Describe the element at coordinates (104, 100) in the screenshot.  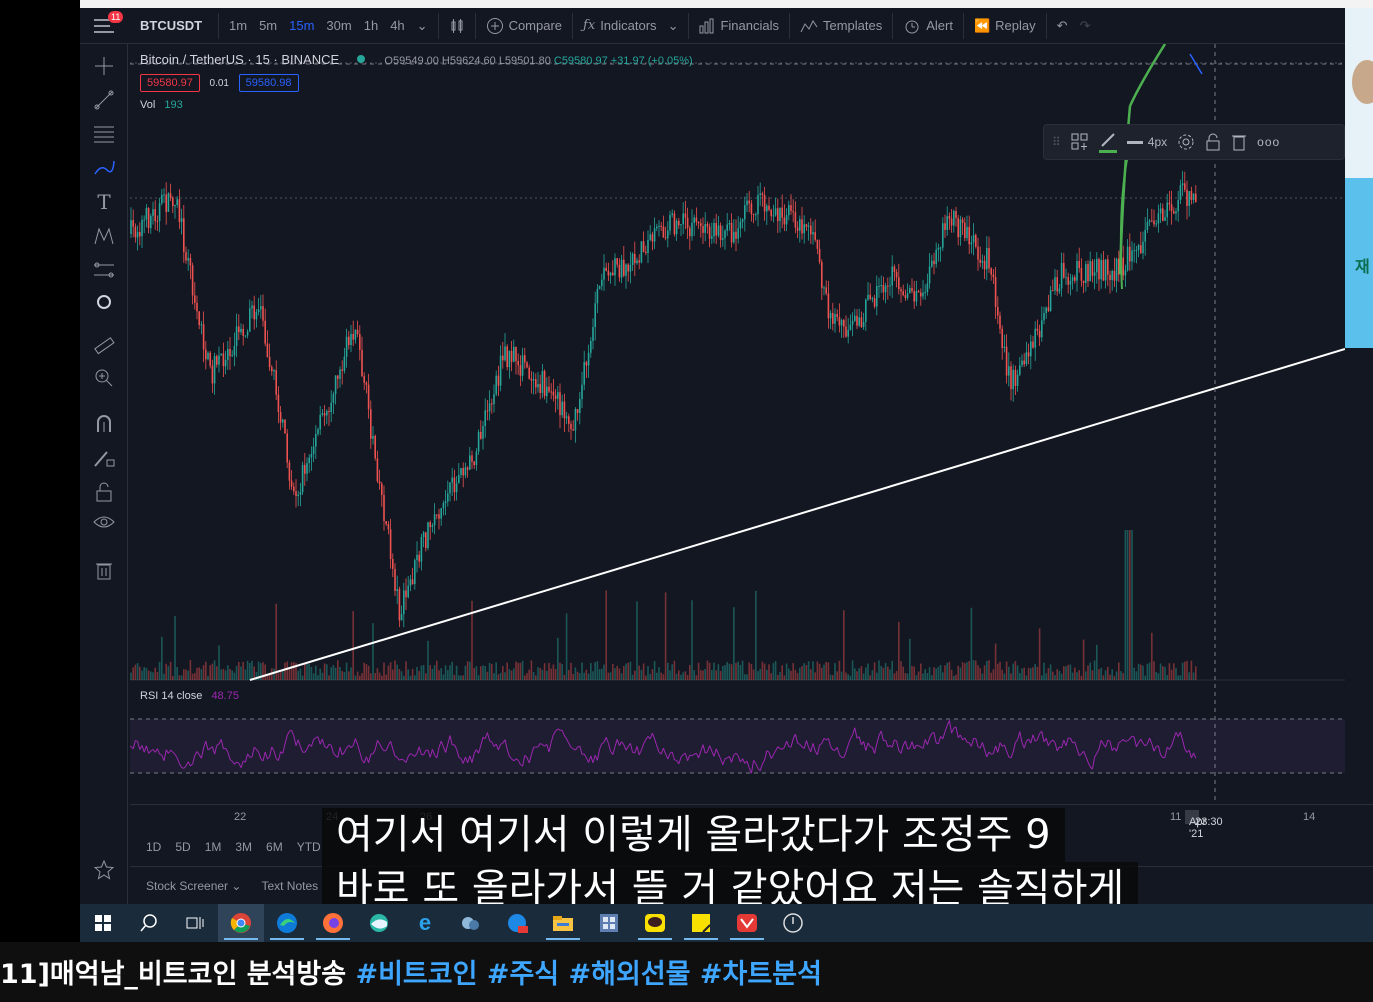
I see `trend-line-tool` at that location.